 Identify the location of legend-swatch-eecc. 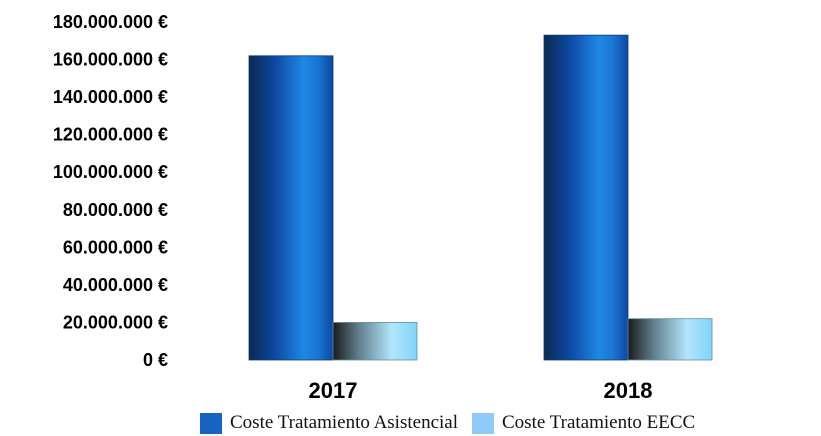
(483, 423).